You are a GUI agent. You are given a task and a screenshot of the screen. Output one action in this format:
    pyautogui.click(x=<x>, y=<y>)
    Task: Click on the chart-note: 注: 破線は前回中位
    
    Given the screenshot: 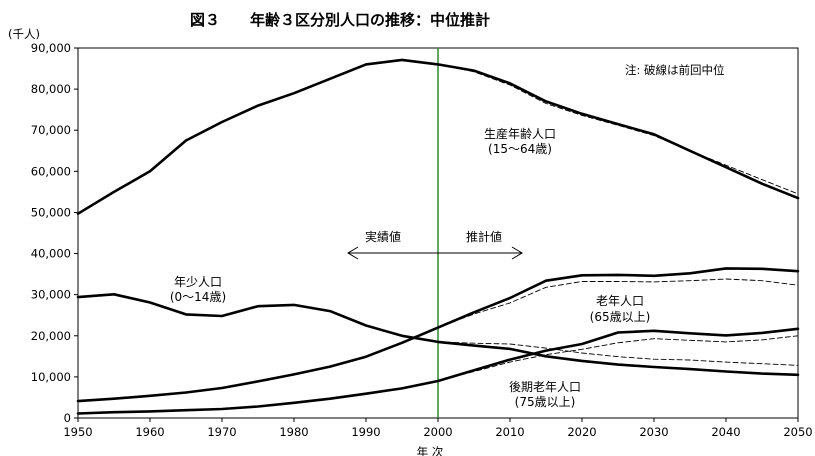 What is the action you would take?
    pyautogui.click(x=675, y=70)
    